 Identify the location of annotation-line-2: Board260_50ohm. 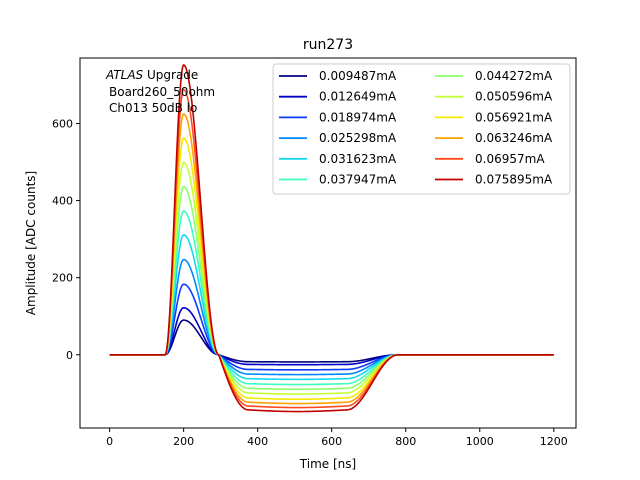
(162, 92).